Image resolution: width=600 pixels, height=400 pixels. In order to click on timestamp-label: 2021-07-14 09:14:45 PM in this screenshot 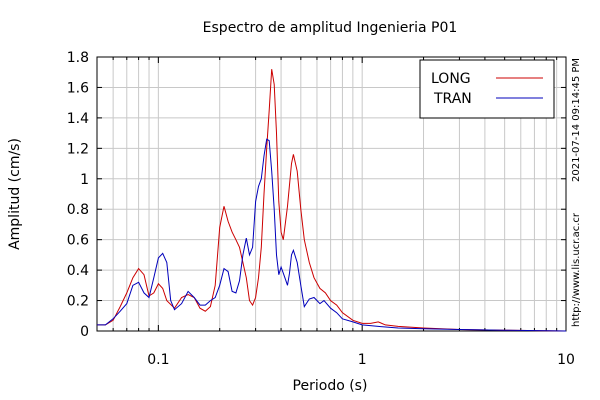, I will do `click(576, 120)`.